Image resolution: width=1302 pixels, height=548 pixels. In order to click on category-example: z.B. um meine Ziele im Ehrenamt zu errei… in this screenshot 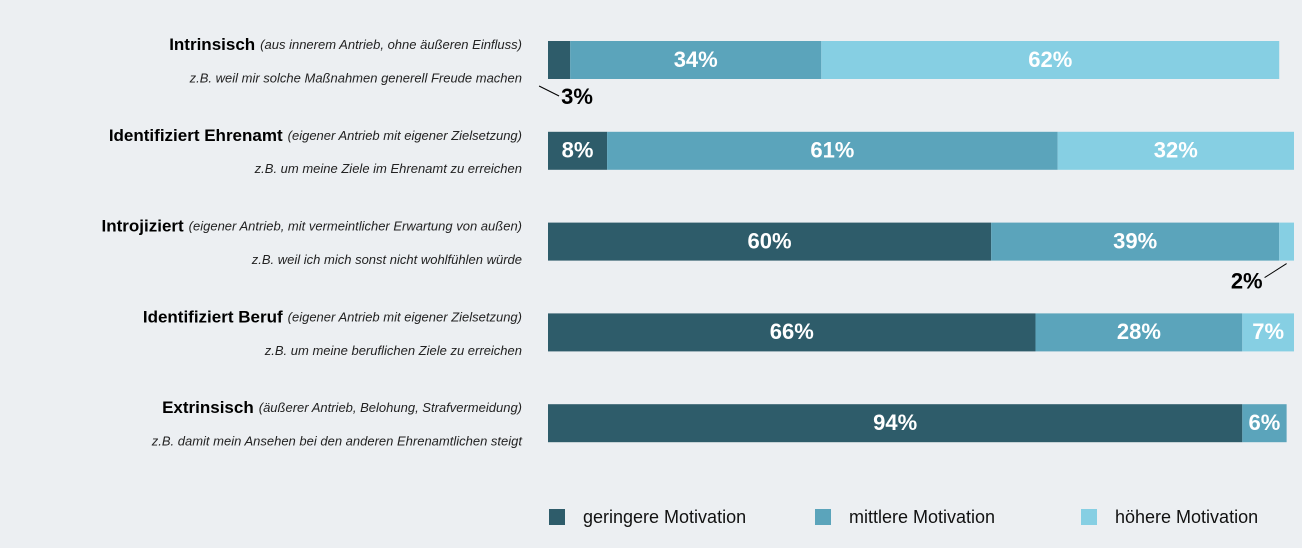, I will do `click(388, 168)`.